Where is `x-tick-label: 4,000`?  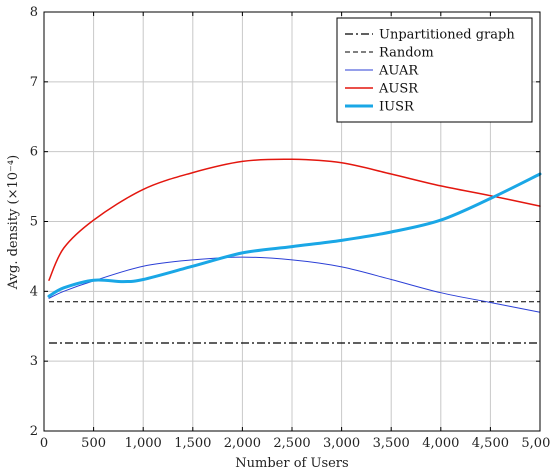 x-tick-label: 4,000 is located at coordinates (440, 443).